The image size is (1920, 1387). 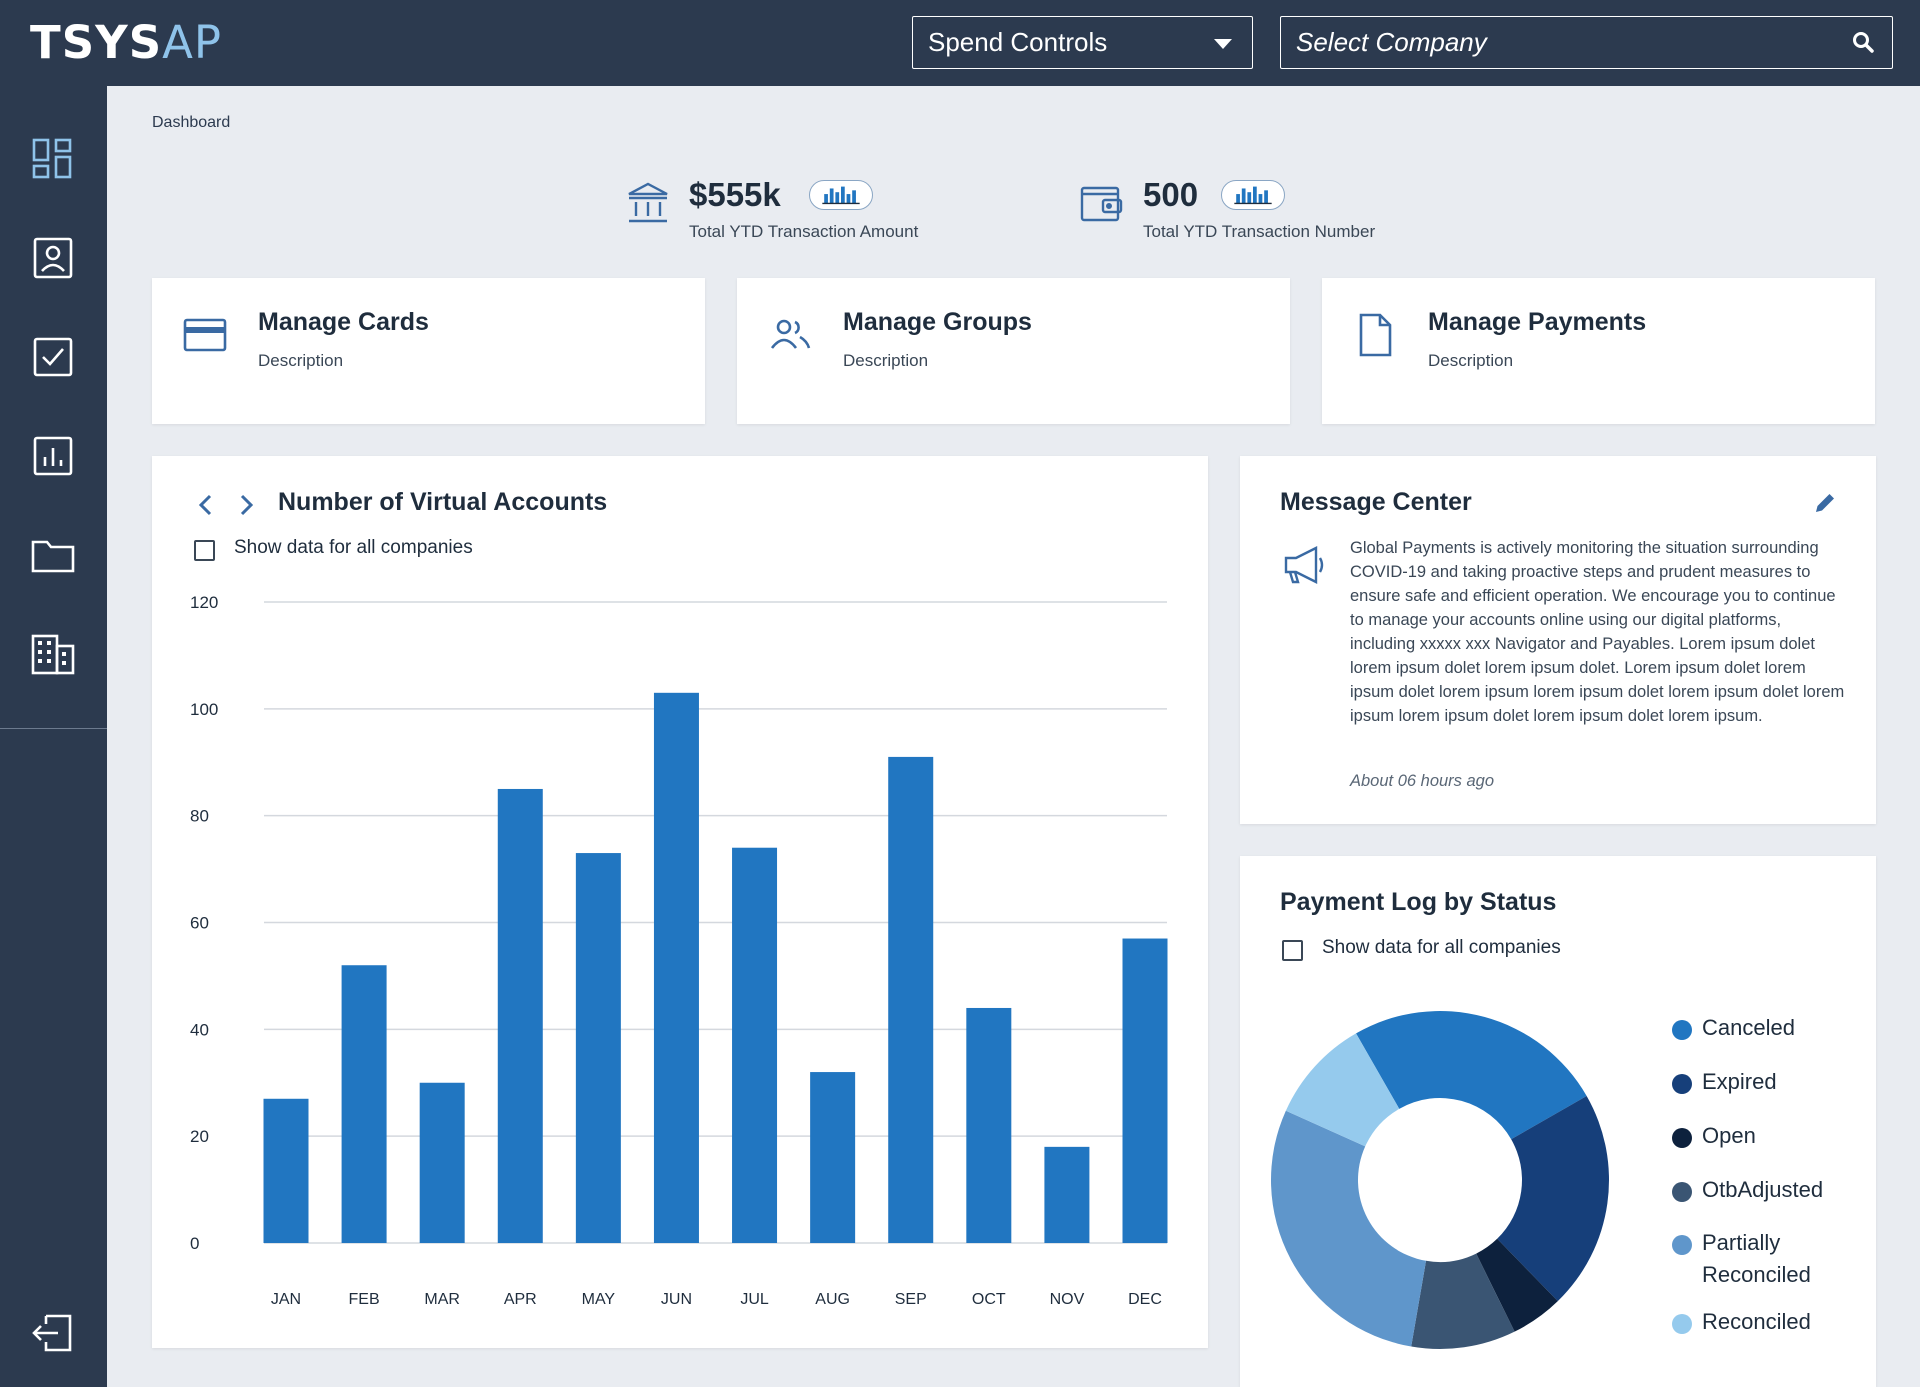 What do you see at coordinates (53, 555) in the screenshot?
I see `folder-icon` at bounding box center [53, 555].